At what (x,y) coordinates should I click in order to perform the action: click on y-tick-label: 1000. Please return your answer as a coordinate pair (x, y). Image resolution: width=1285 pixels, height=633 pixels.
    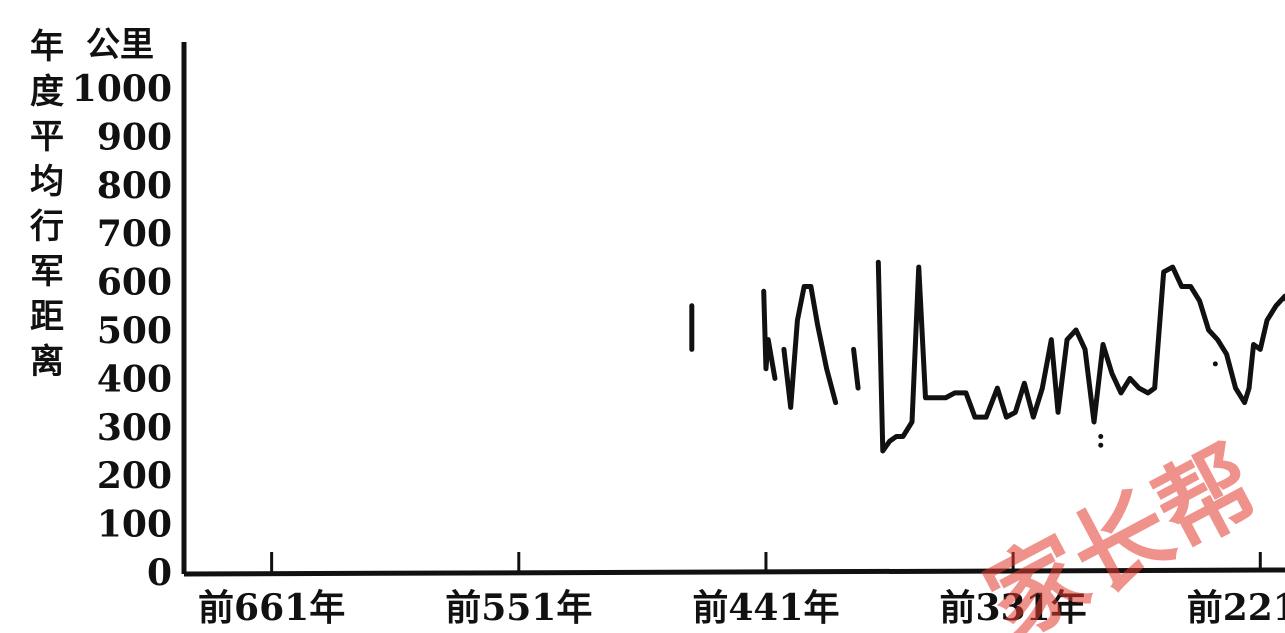
    Looking at the image, I should click on (122, 89).